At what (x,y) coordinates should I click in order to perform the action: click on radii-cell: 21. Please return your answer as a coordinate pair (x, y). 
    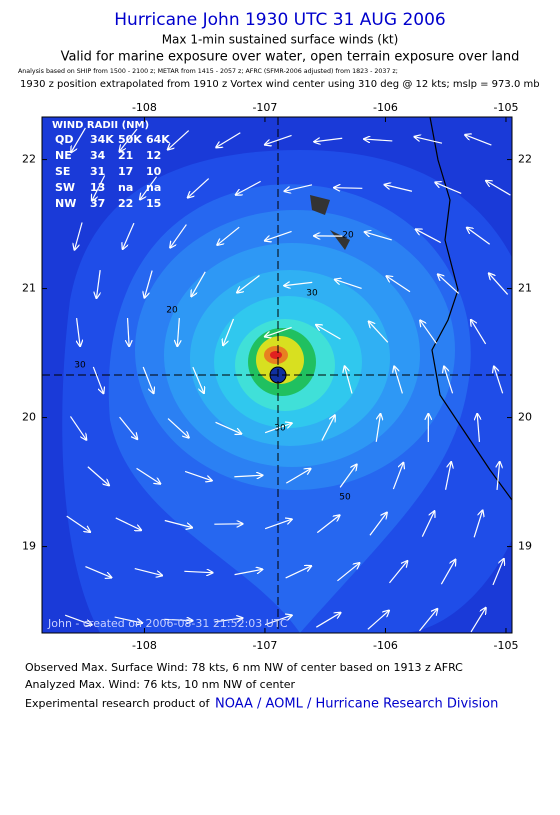
    Looking at the image, I should click on (125, 155).